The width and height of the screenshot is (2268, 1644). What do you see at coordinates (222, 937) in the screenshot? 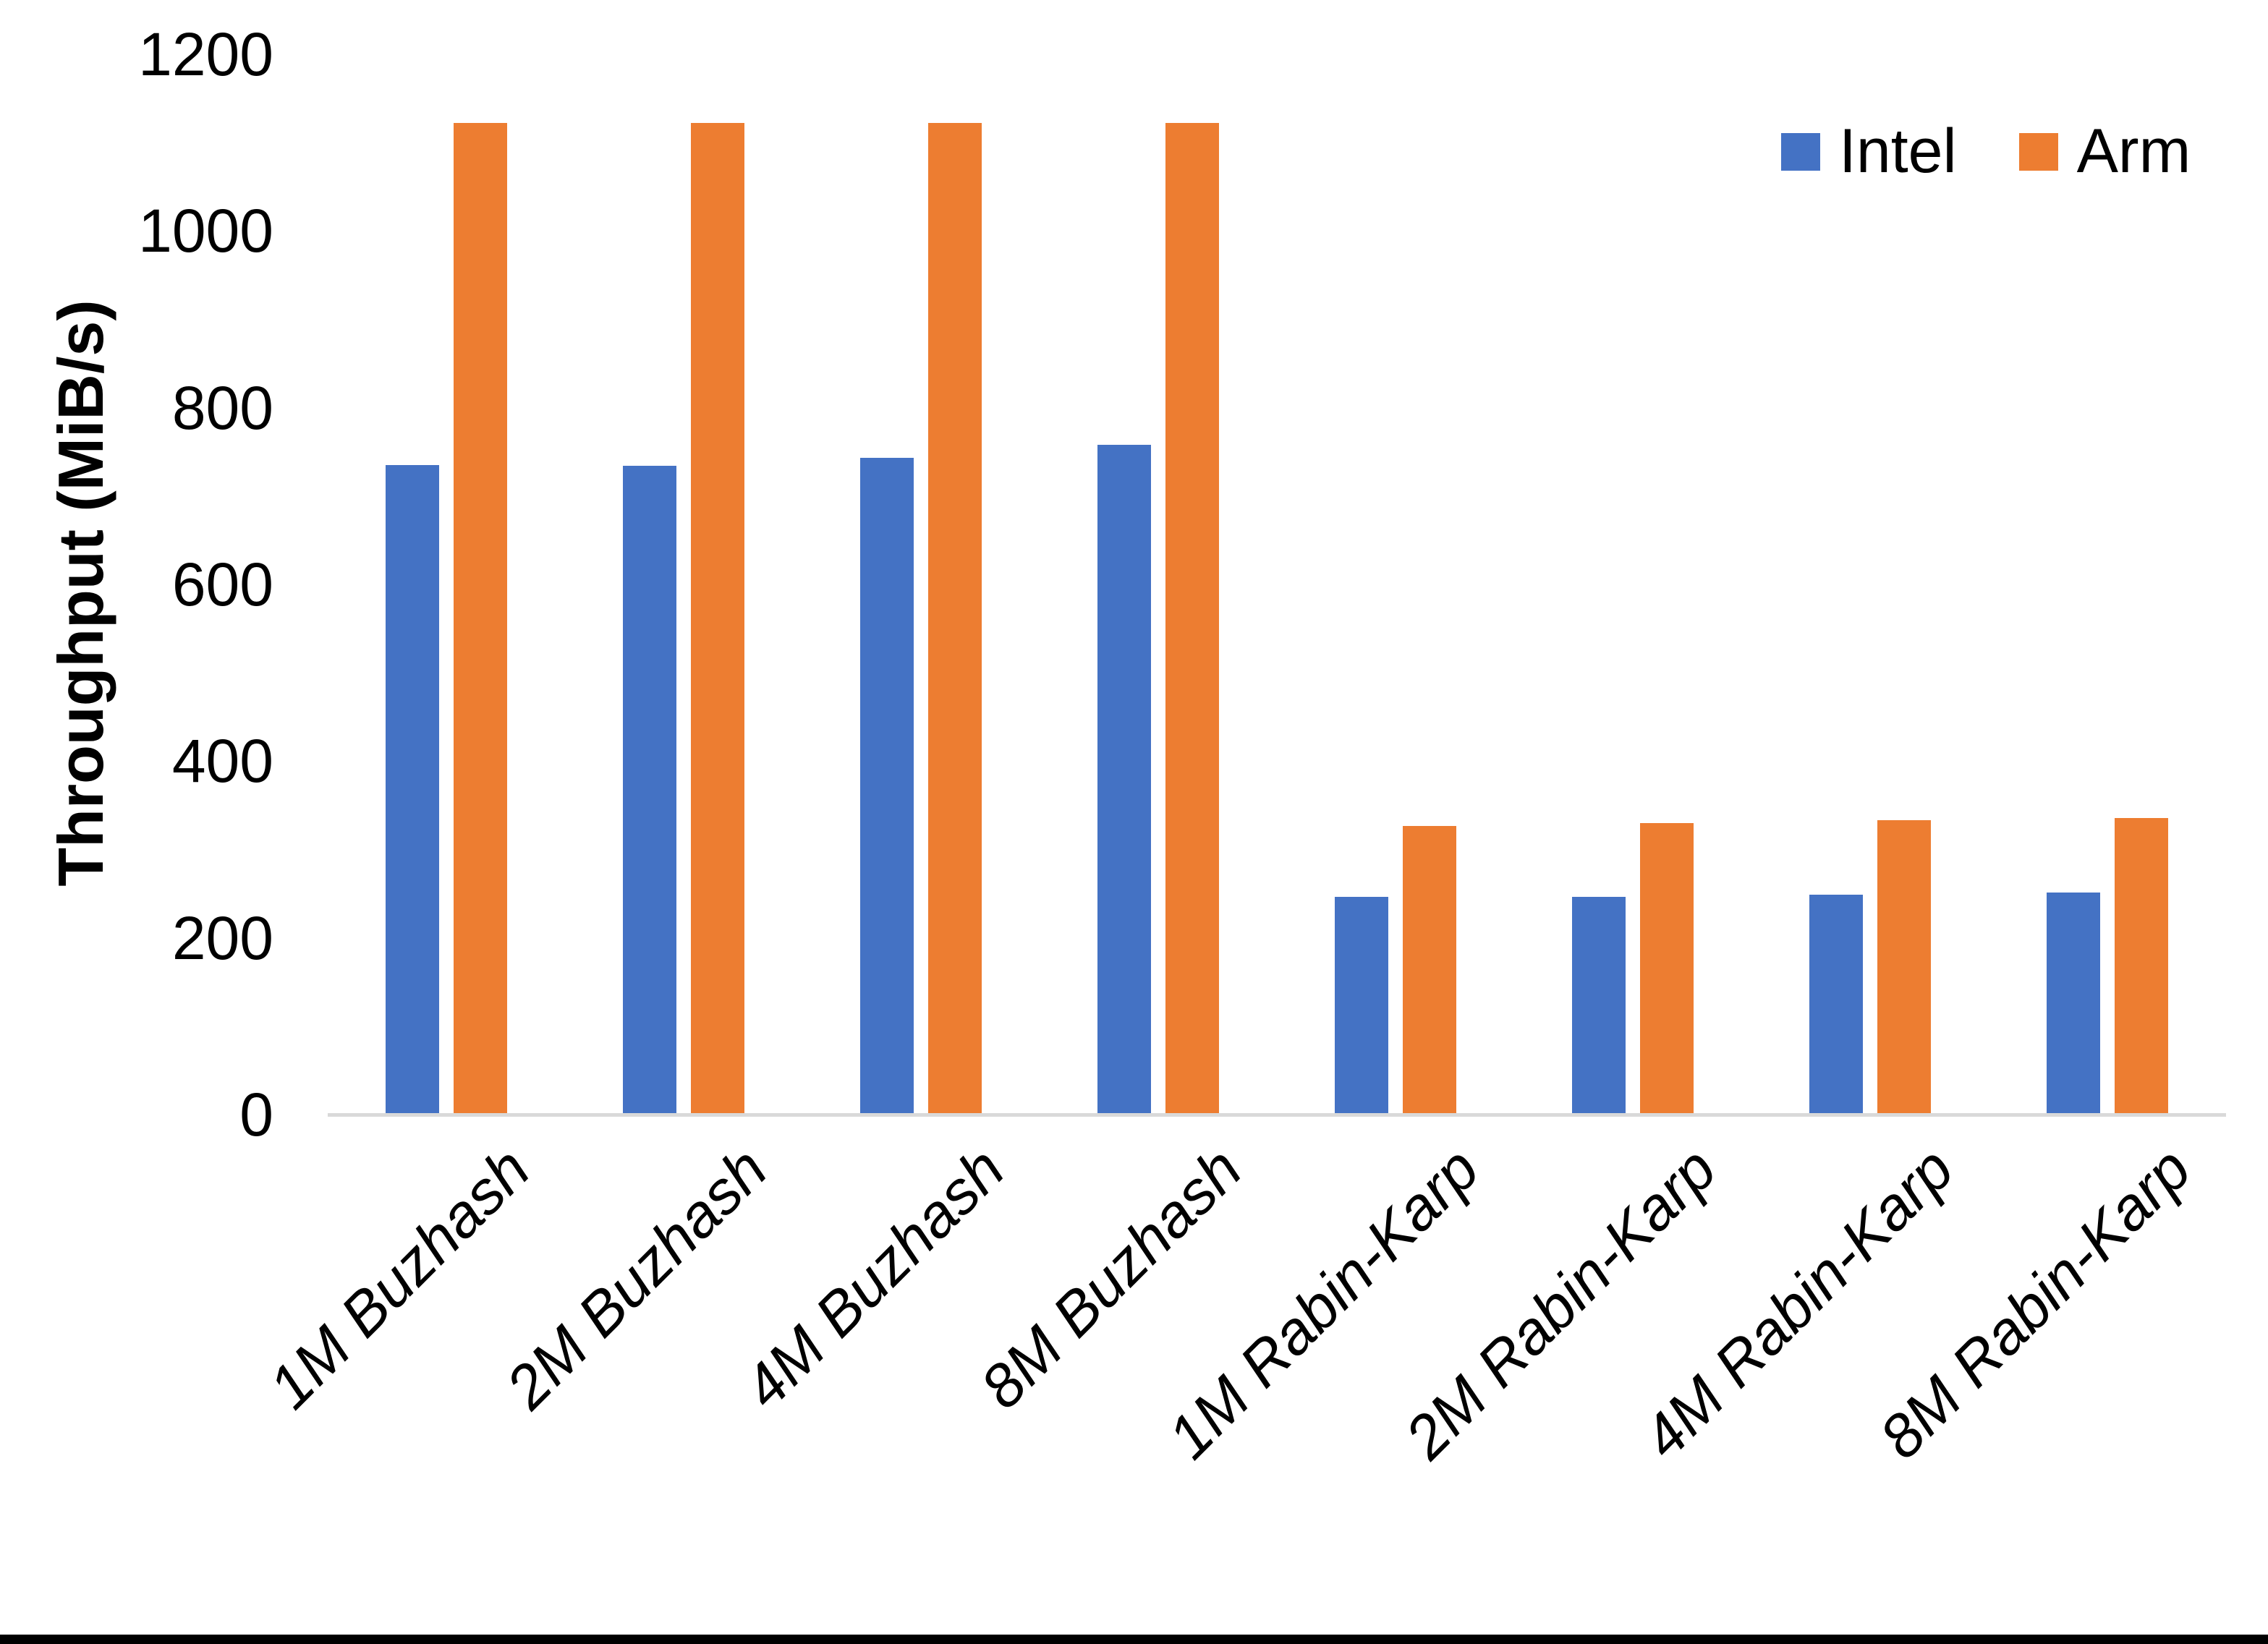
I see `y-tick-label: 200` at bounding box center [222, 937].